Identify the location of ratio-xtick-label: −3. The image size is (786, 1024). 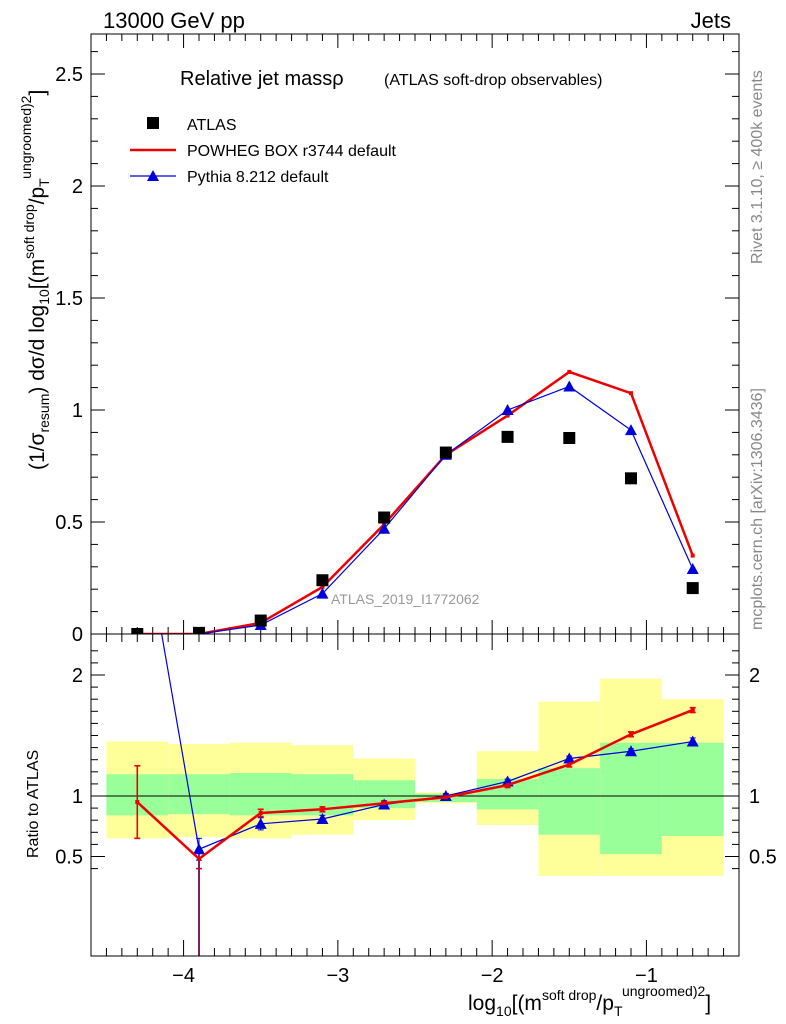
(337, 976).